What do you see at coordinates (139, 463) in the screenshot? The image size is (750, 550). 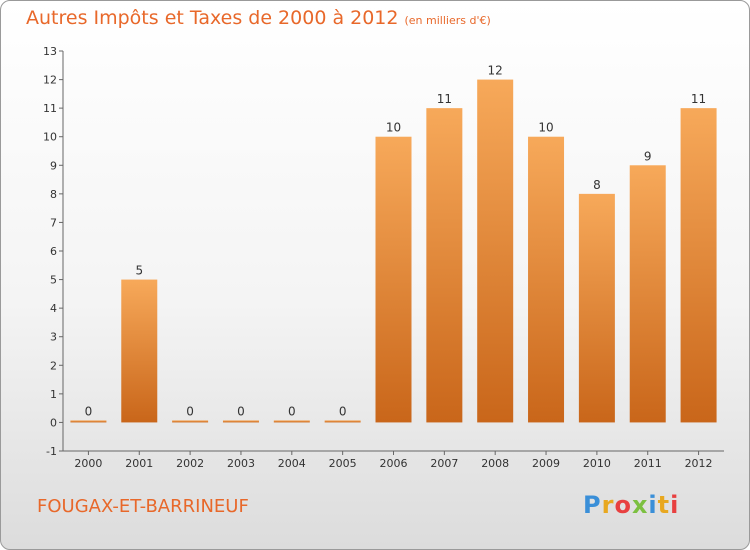 I see `x-tick-label: 2001` at bounding box center [139, 463].